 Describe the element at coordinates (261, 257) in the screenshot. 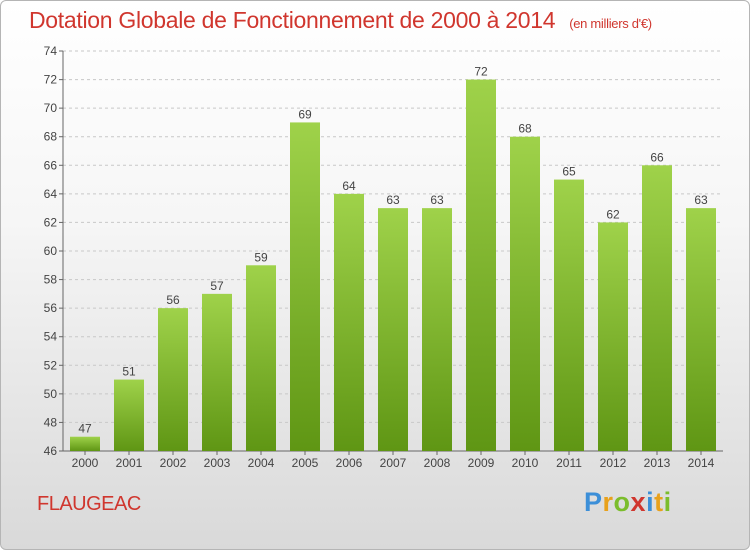

I see `data-label: 59` at that location.